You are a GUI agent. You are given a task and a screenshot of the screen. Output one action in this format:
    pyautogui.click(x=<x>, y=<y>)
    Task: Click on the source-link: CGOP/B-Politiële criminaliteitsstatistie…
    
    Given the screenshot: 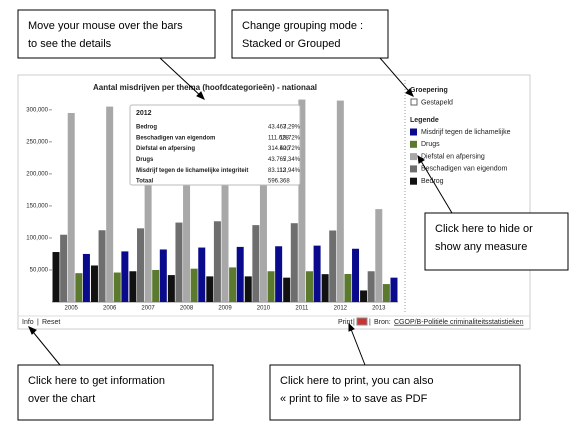 What is the action you would take?
    pyautogui.click(x=459, y=322)
    